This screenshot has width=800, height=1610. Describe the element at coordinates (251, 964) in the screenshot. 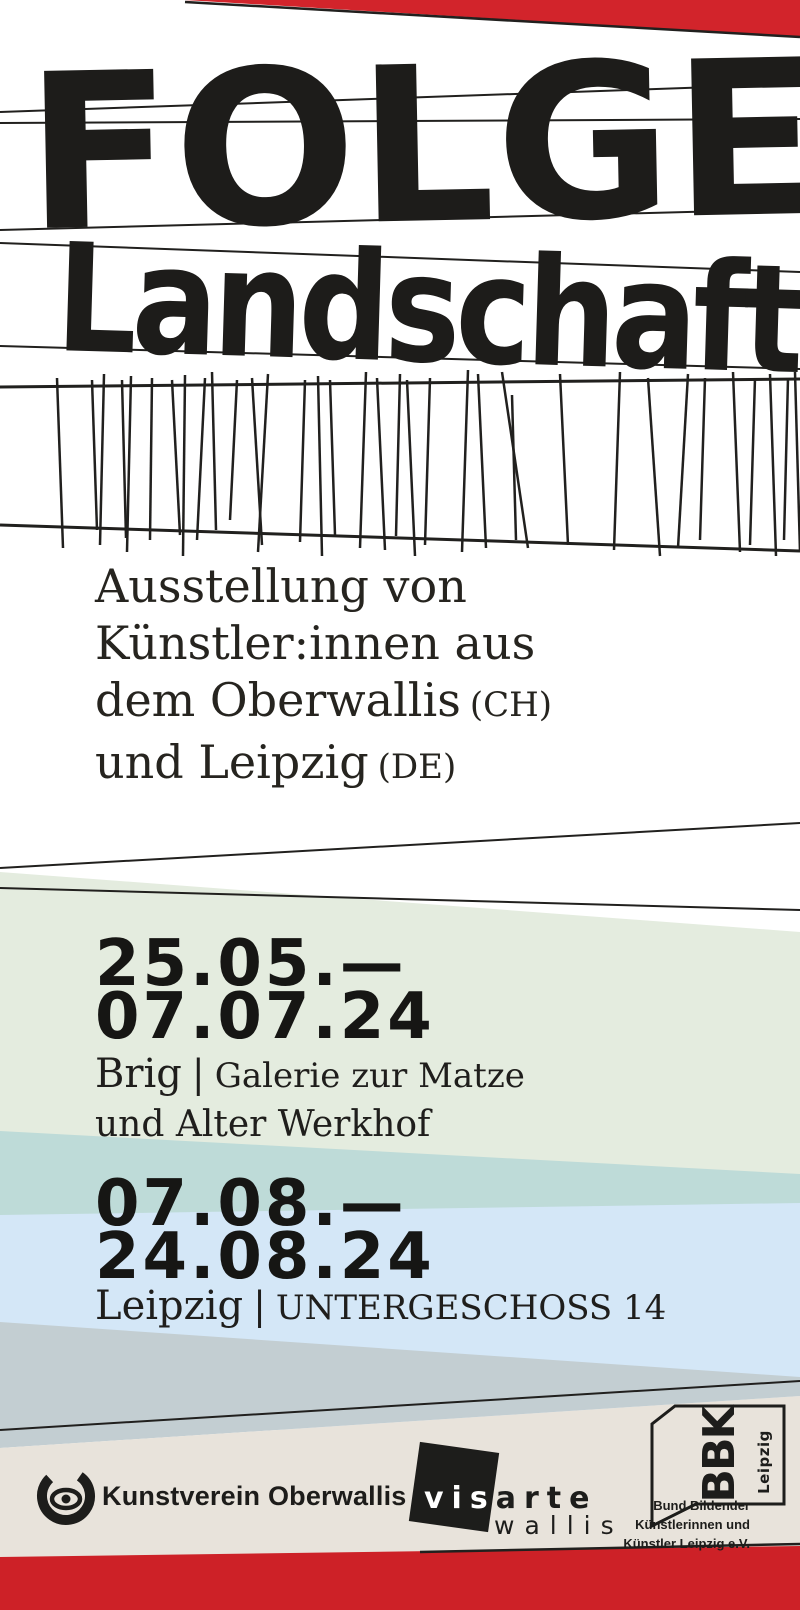

I see `event1-dates-line1: 25.05.—` at that location.